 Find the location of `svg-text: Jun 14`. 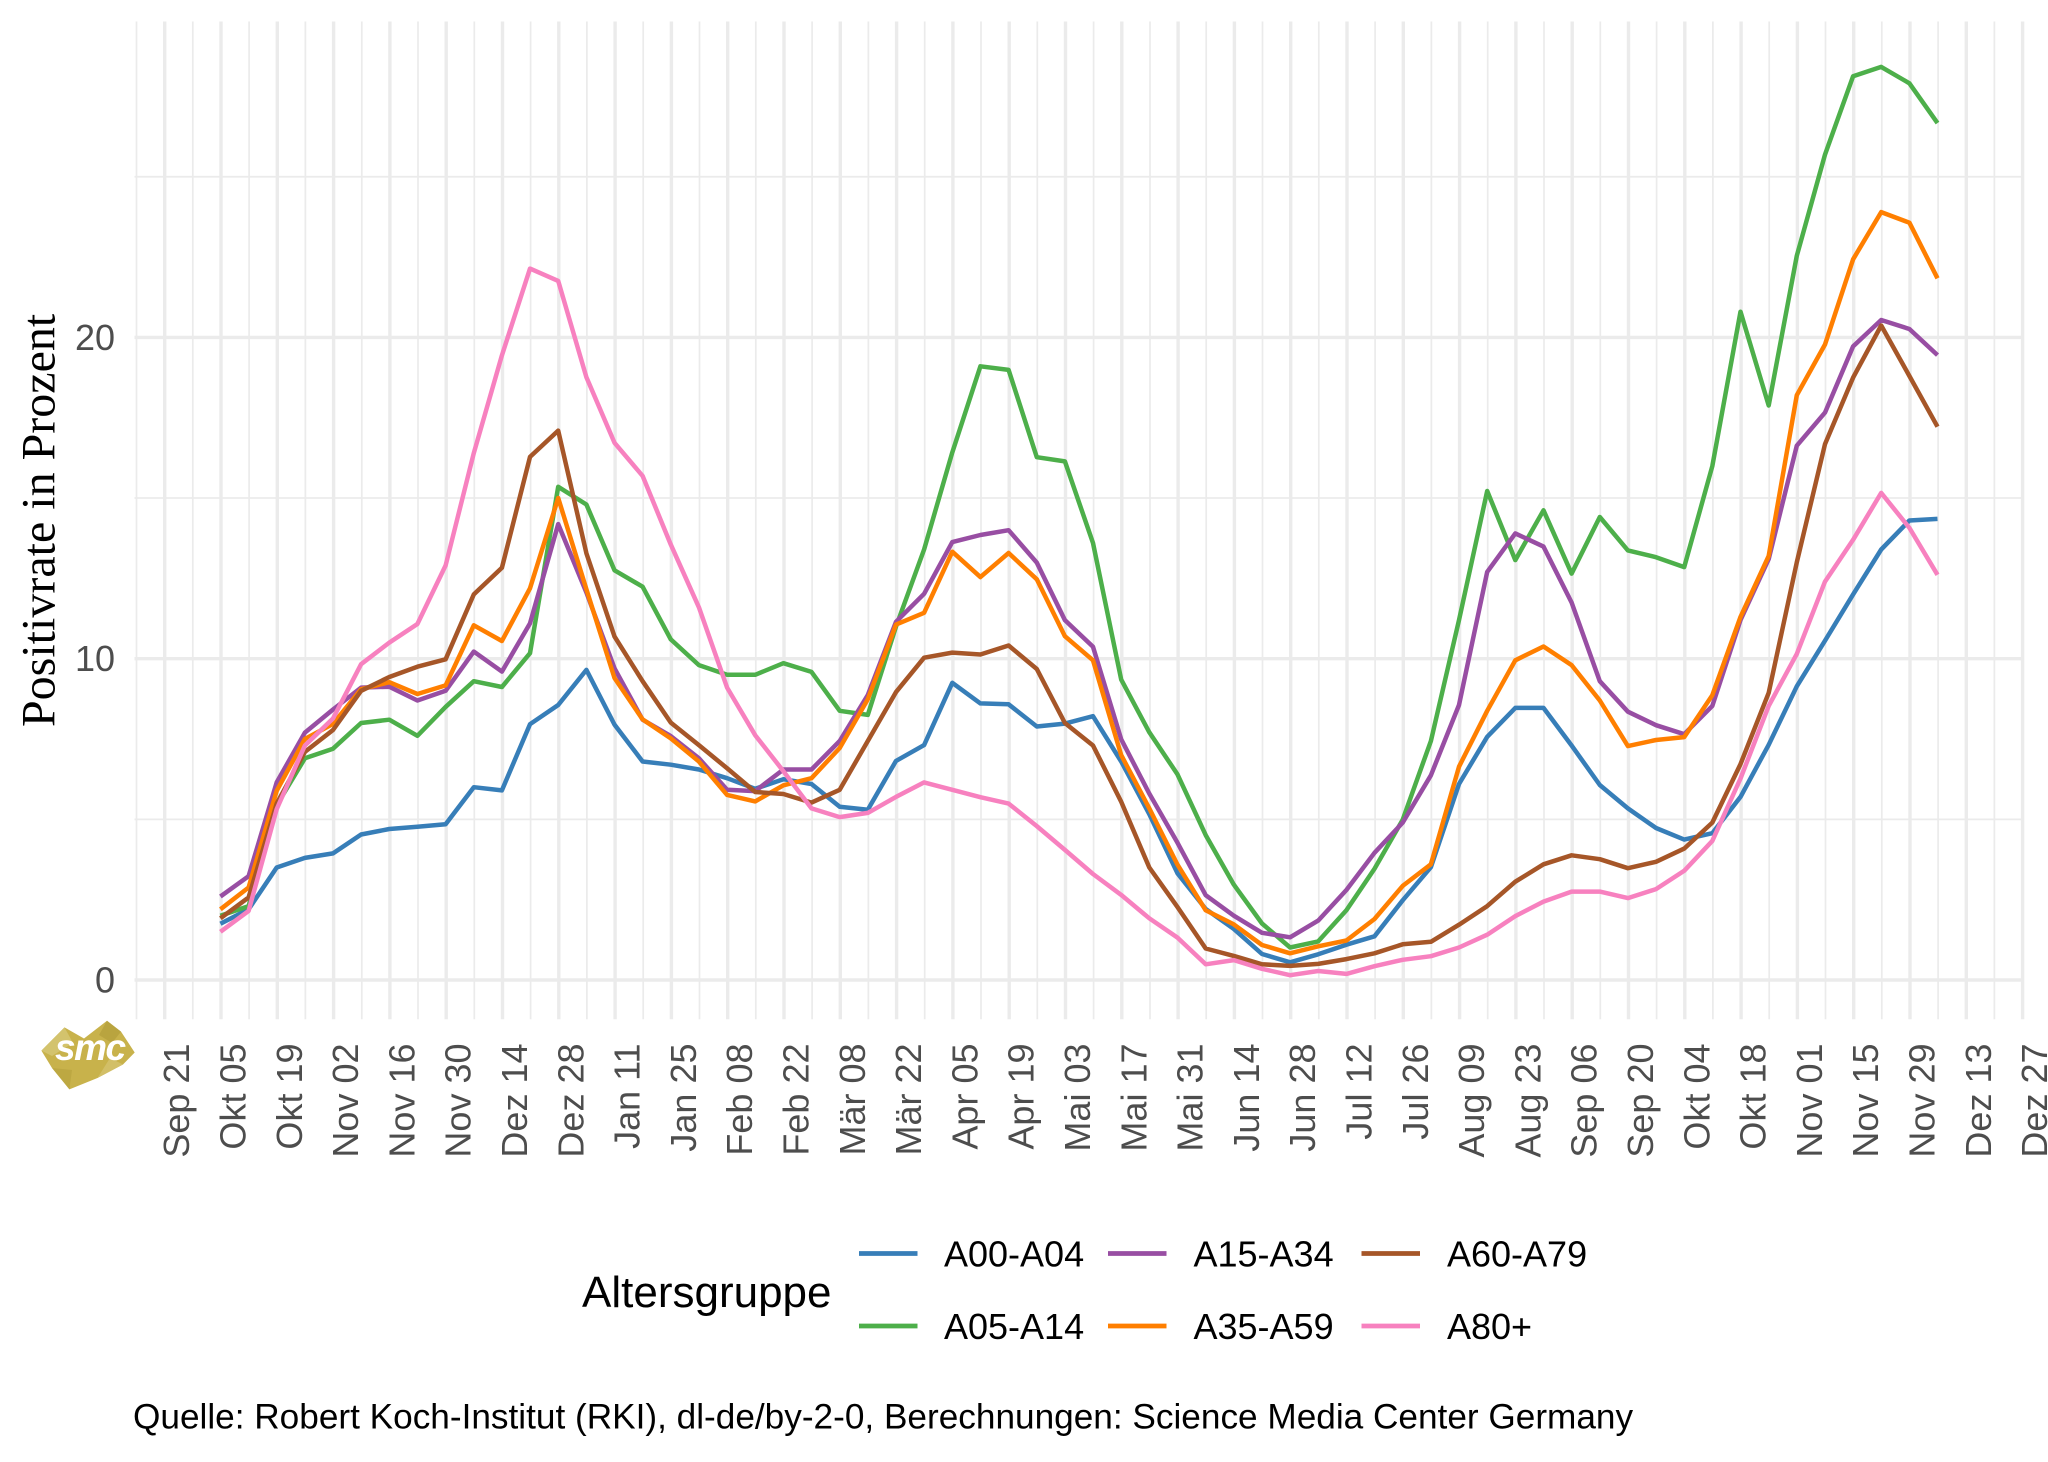

svg-text: Jun 14 is located at coordinates (1246, 1098).